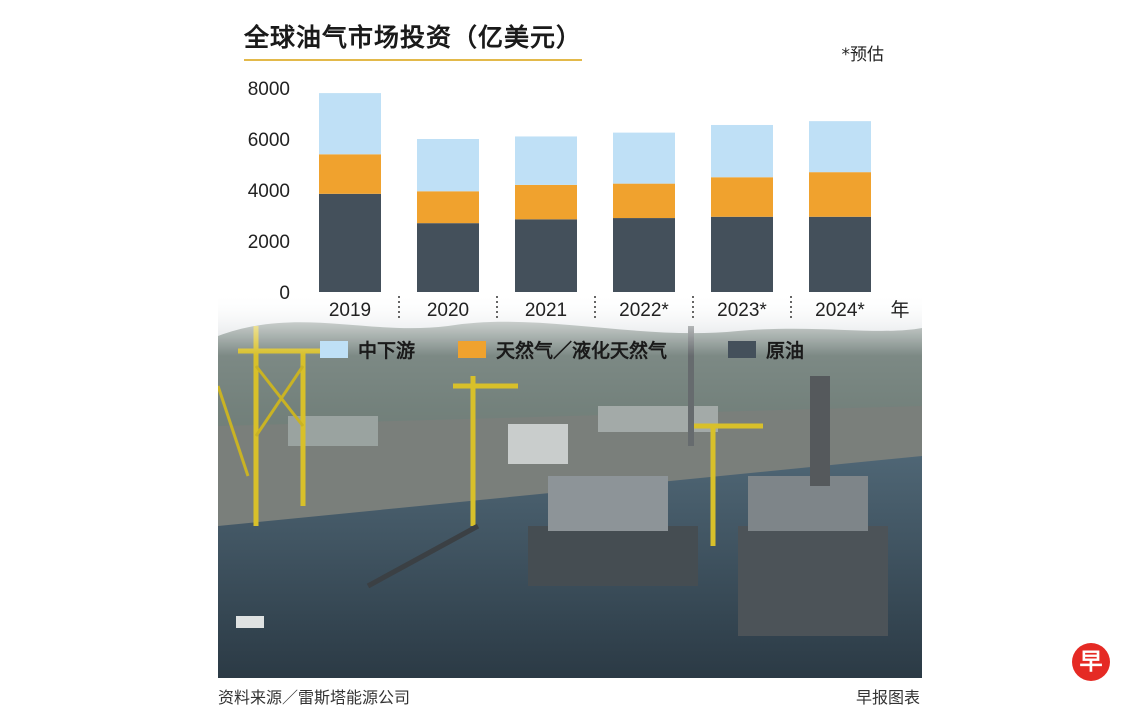  What do you see at coordinates (350, 310) in the screenshot?
I see `x-tick-label: 2019` at bounding box center [350, 310].